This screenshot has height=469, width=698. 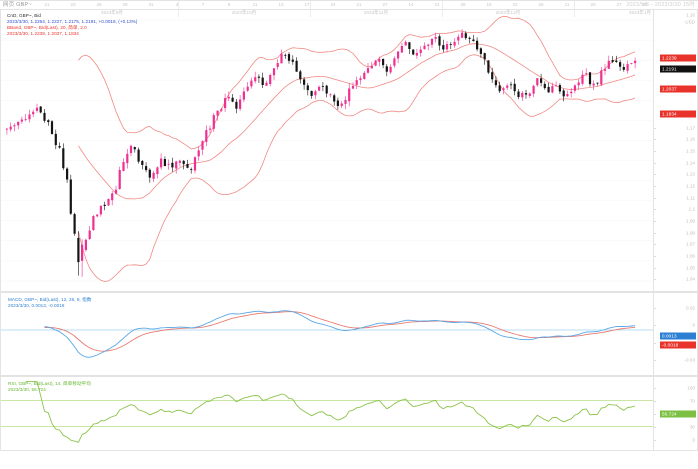 I want to click on x-axis-month-label: 2023年10月, so click(x=244, y=12).